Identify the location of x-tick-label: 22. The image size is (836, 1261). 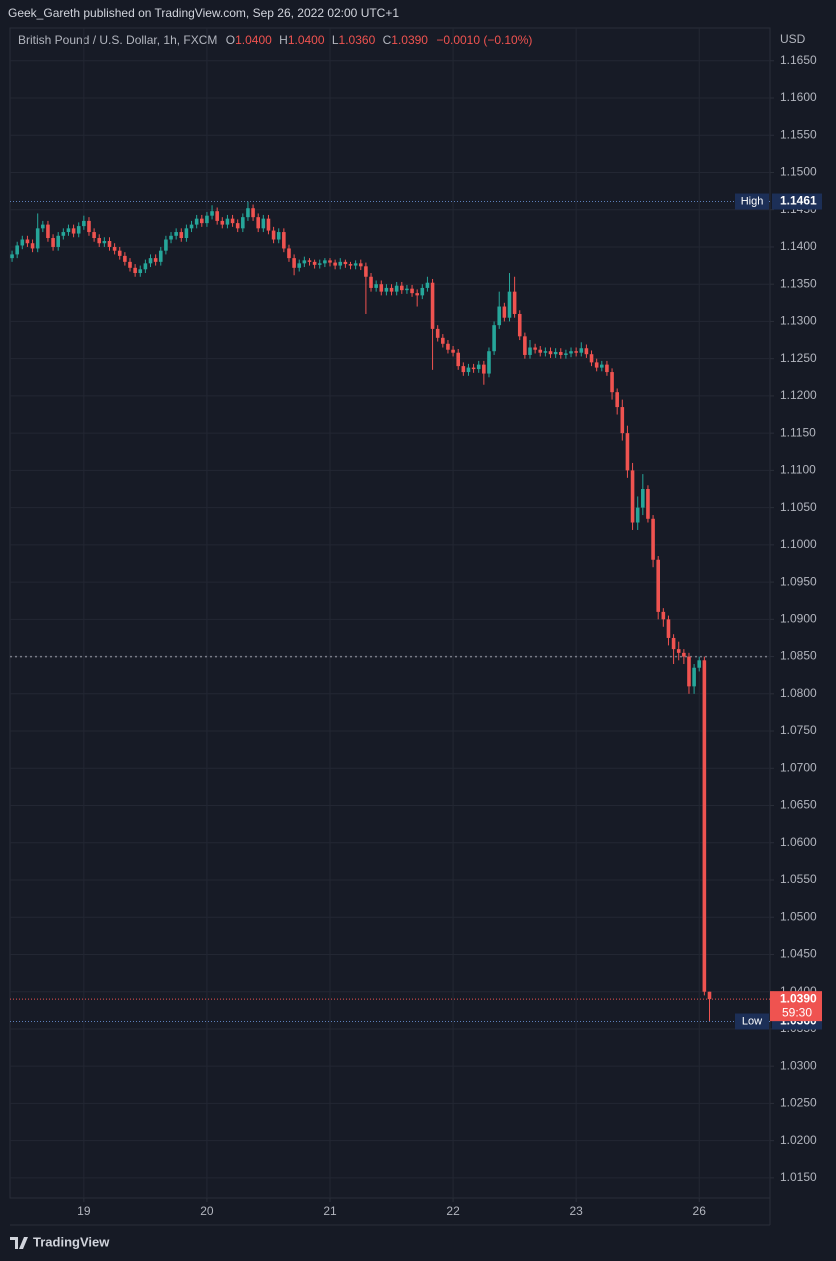
(453, 1211).